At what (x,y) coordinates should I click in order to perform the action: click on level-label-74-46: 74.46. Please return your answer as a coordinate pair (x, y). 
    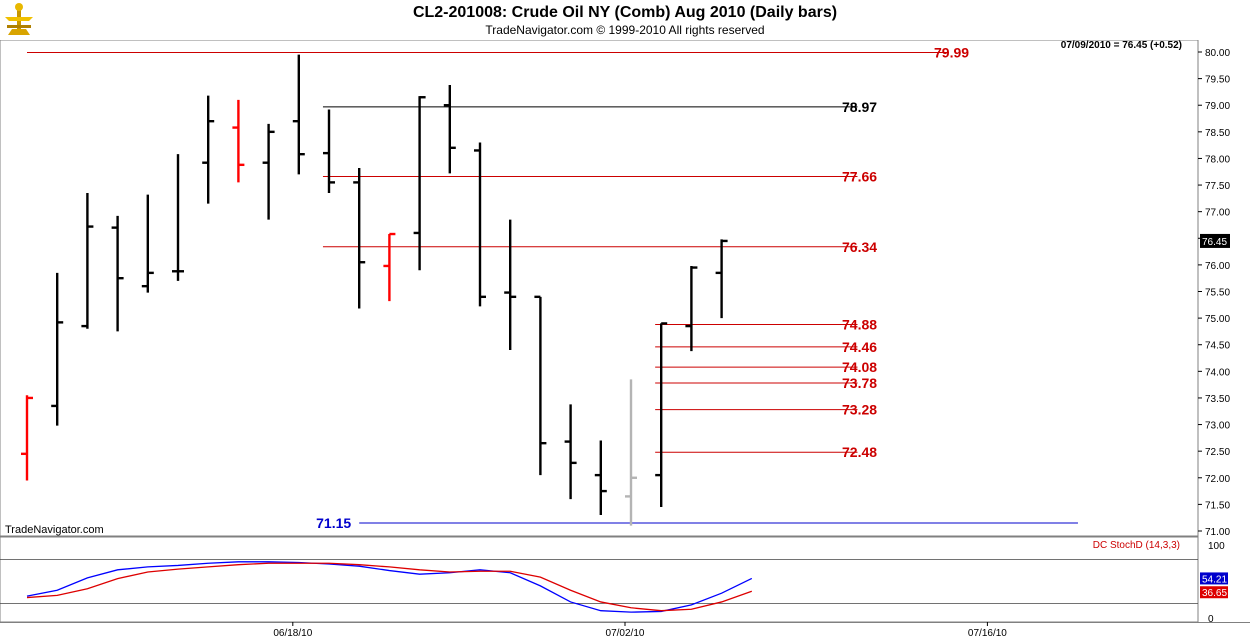
    Looking at the image, I should click on (859, 347).